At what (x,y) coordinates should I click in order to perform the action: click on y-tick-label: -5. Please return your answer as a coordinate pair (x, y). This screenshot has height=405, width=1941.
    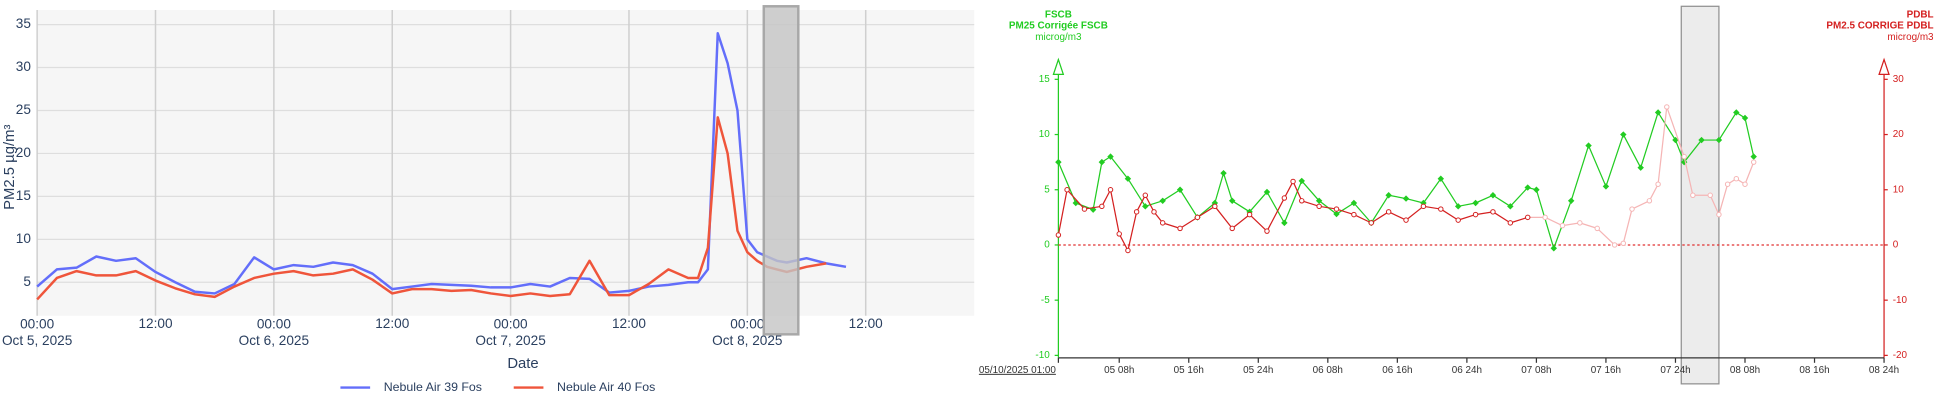
    Looking at the image, I should click on (1045, 300).